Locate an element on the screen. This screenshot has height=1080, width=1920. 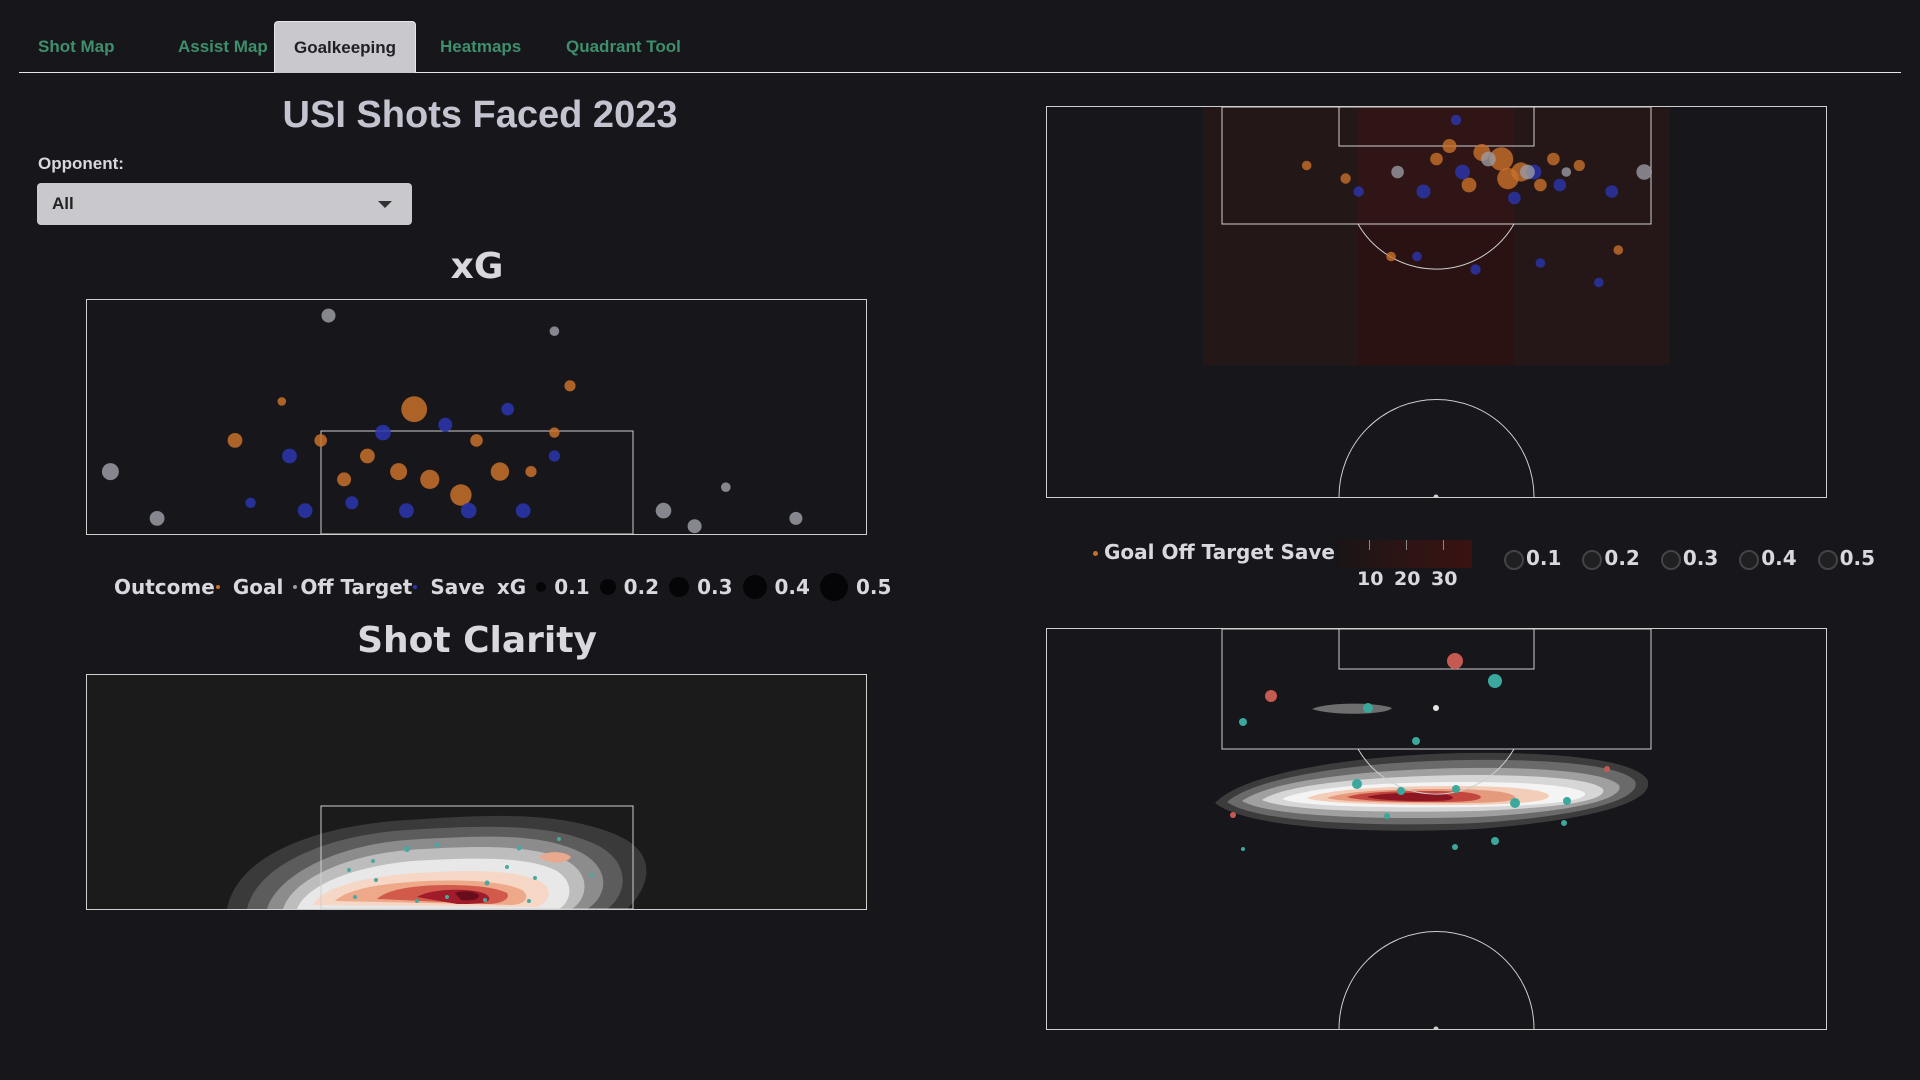
clarity-penalty-box is located at coordinates (477, 857).